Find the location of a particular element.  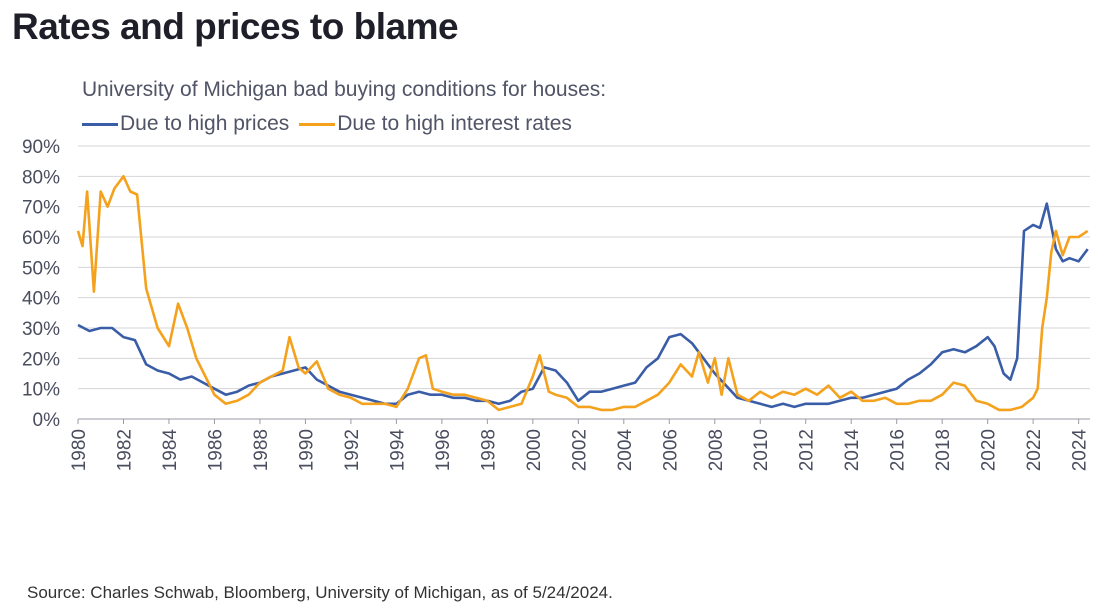

x-tick-label: 2008 is located at coordinates (716, 450).